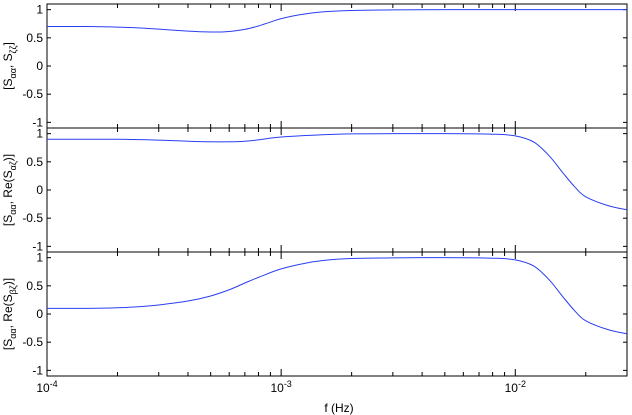  I want to click on x-axis-label: f (Hz), so click(338, 408).